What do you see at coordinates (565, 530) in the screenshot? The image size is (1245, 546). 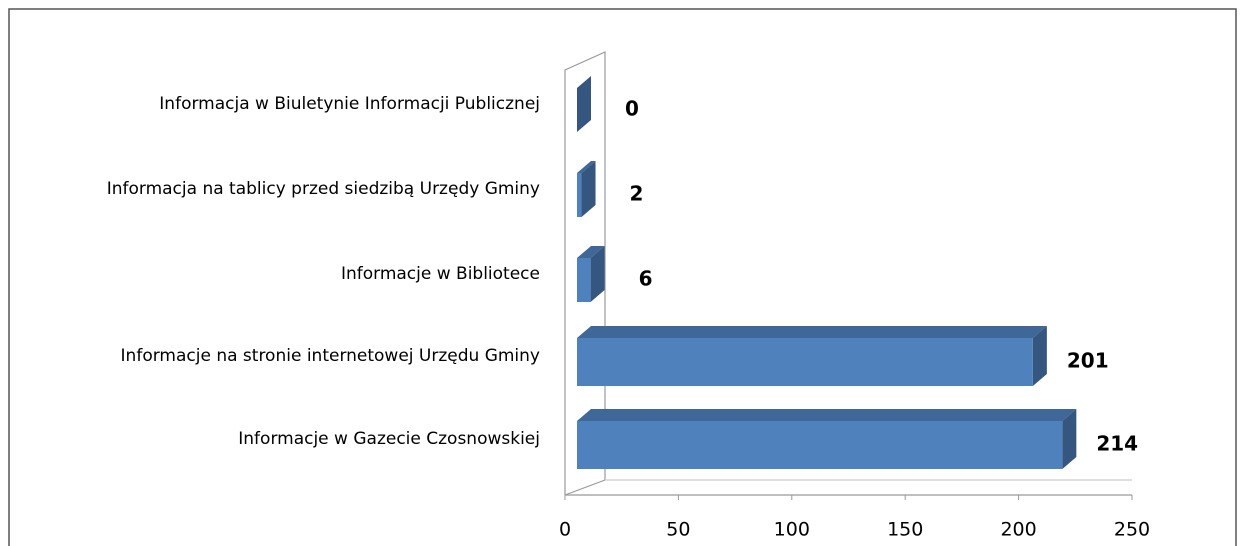 I see `x-tick-label: 0` at bounding box center [565, 530].